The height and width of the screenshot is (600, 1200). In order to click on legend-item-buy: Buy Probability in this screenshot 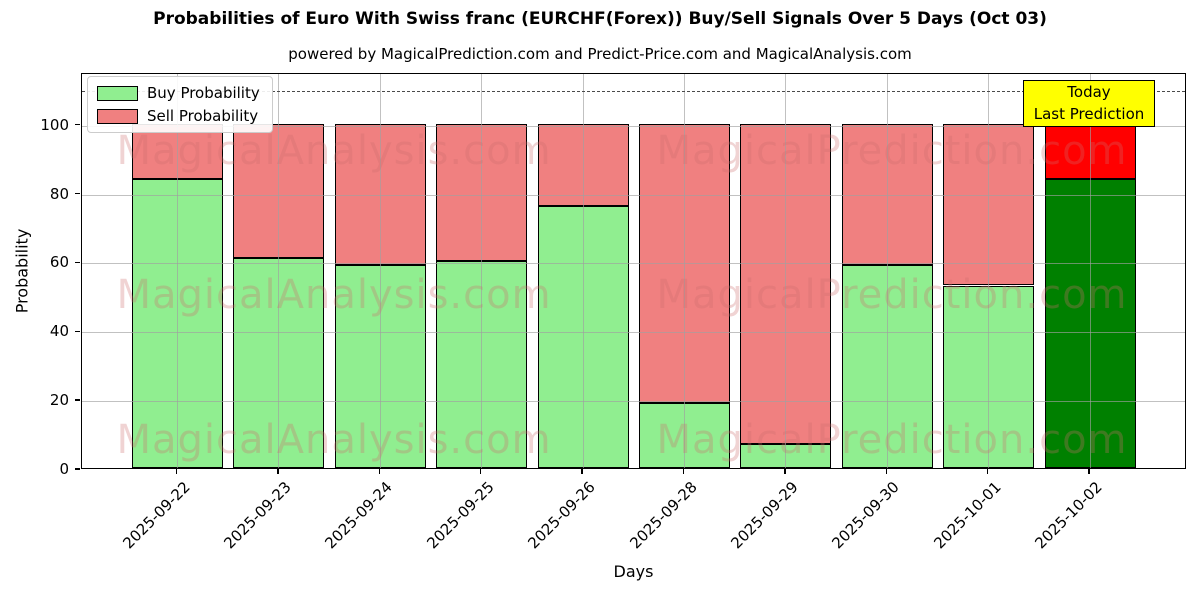, I will do `click(178, 93)`.